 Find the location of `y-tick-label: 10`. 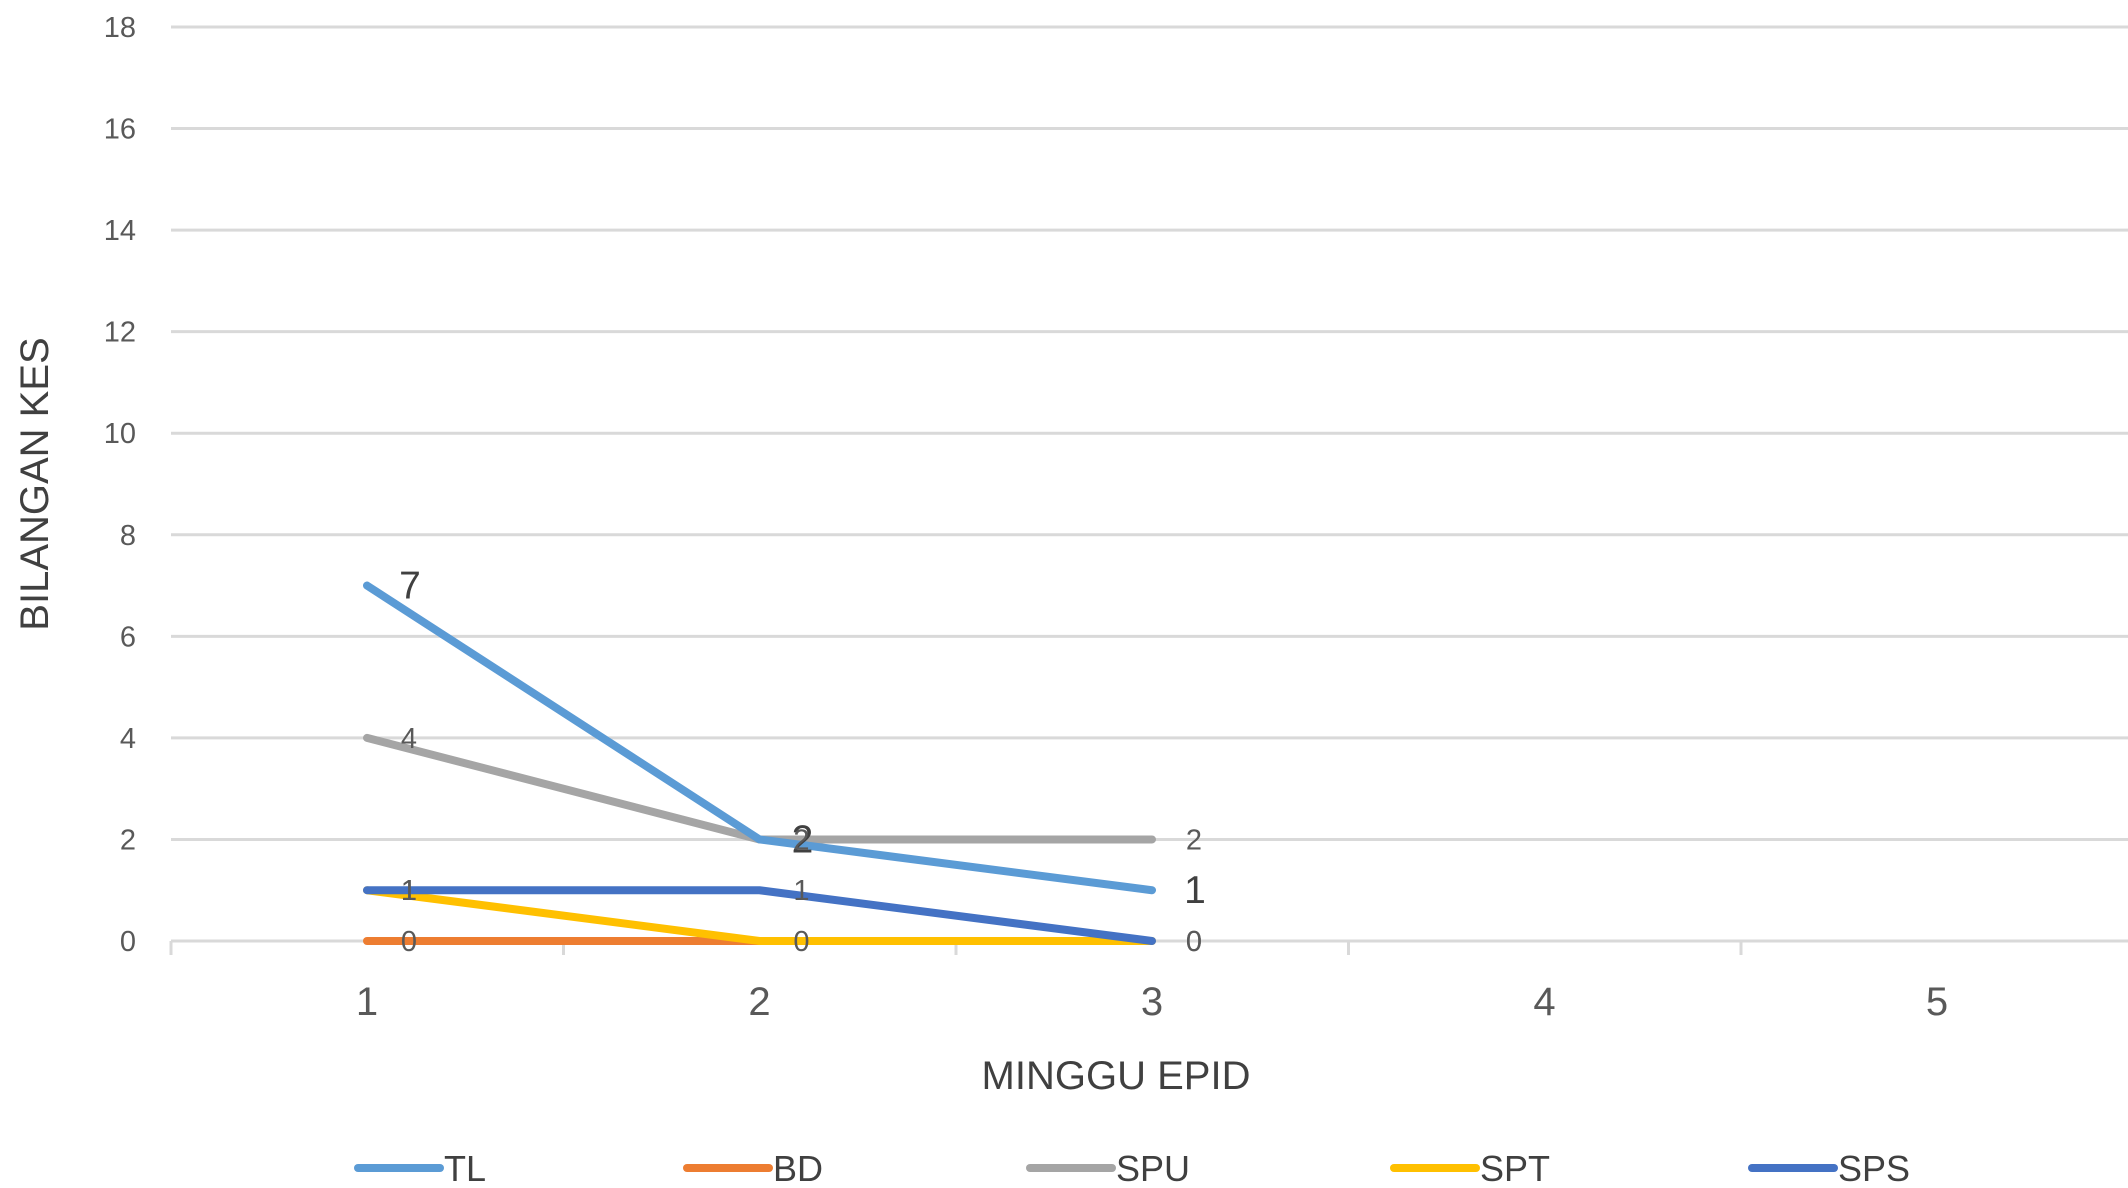

y-tick-label: 10 is located at coordinates (120, 434).